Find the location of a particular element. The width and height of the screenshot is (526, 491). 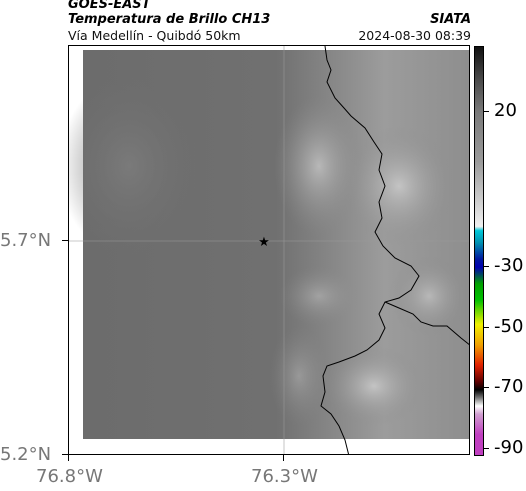

colorbar-label-m90: -90 is located at coordinates (509, 447).